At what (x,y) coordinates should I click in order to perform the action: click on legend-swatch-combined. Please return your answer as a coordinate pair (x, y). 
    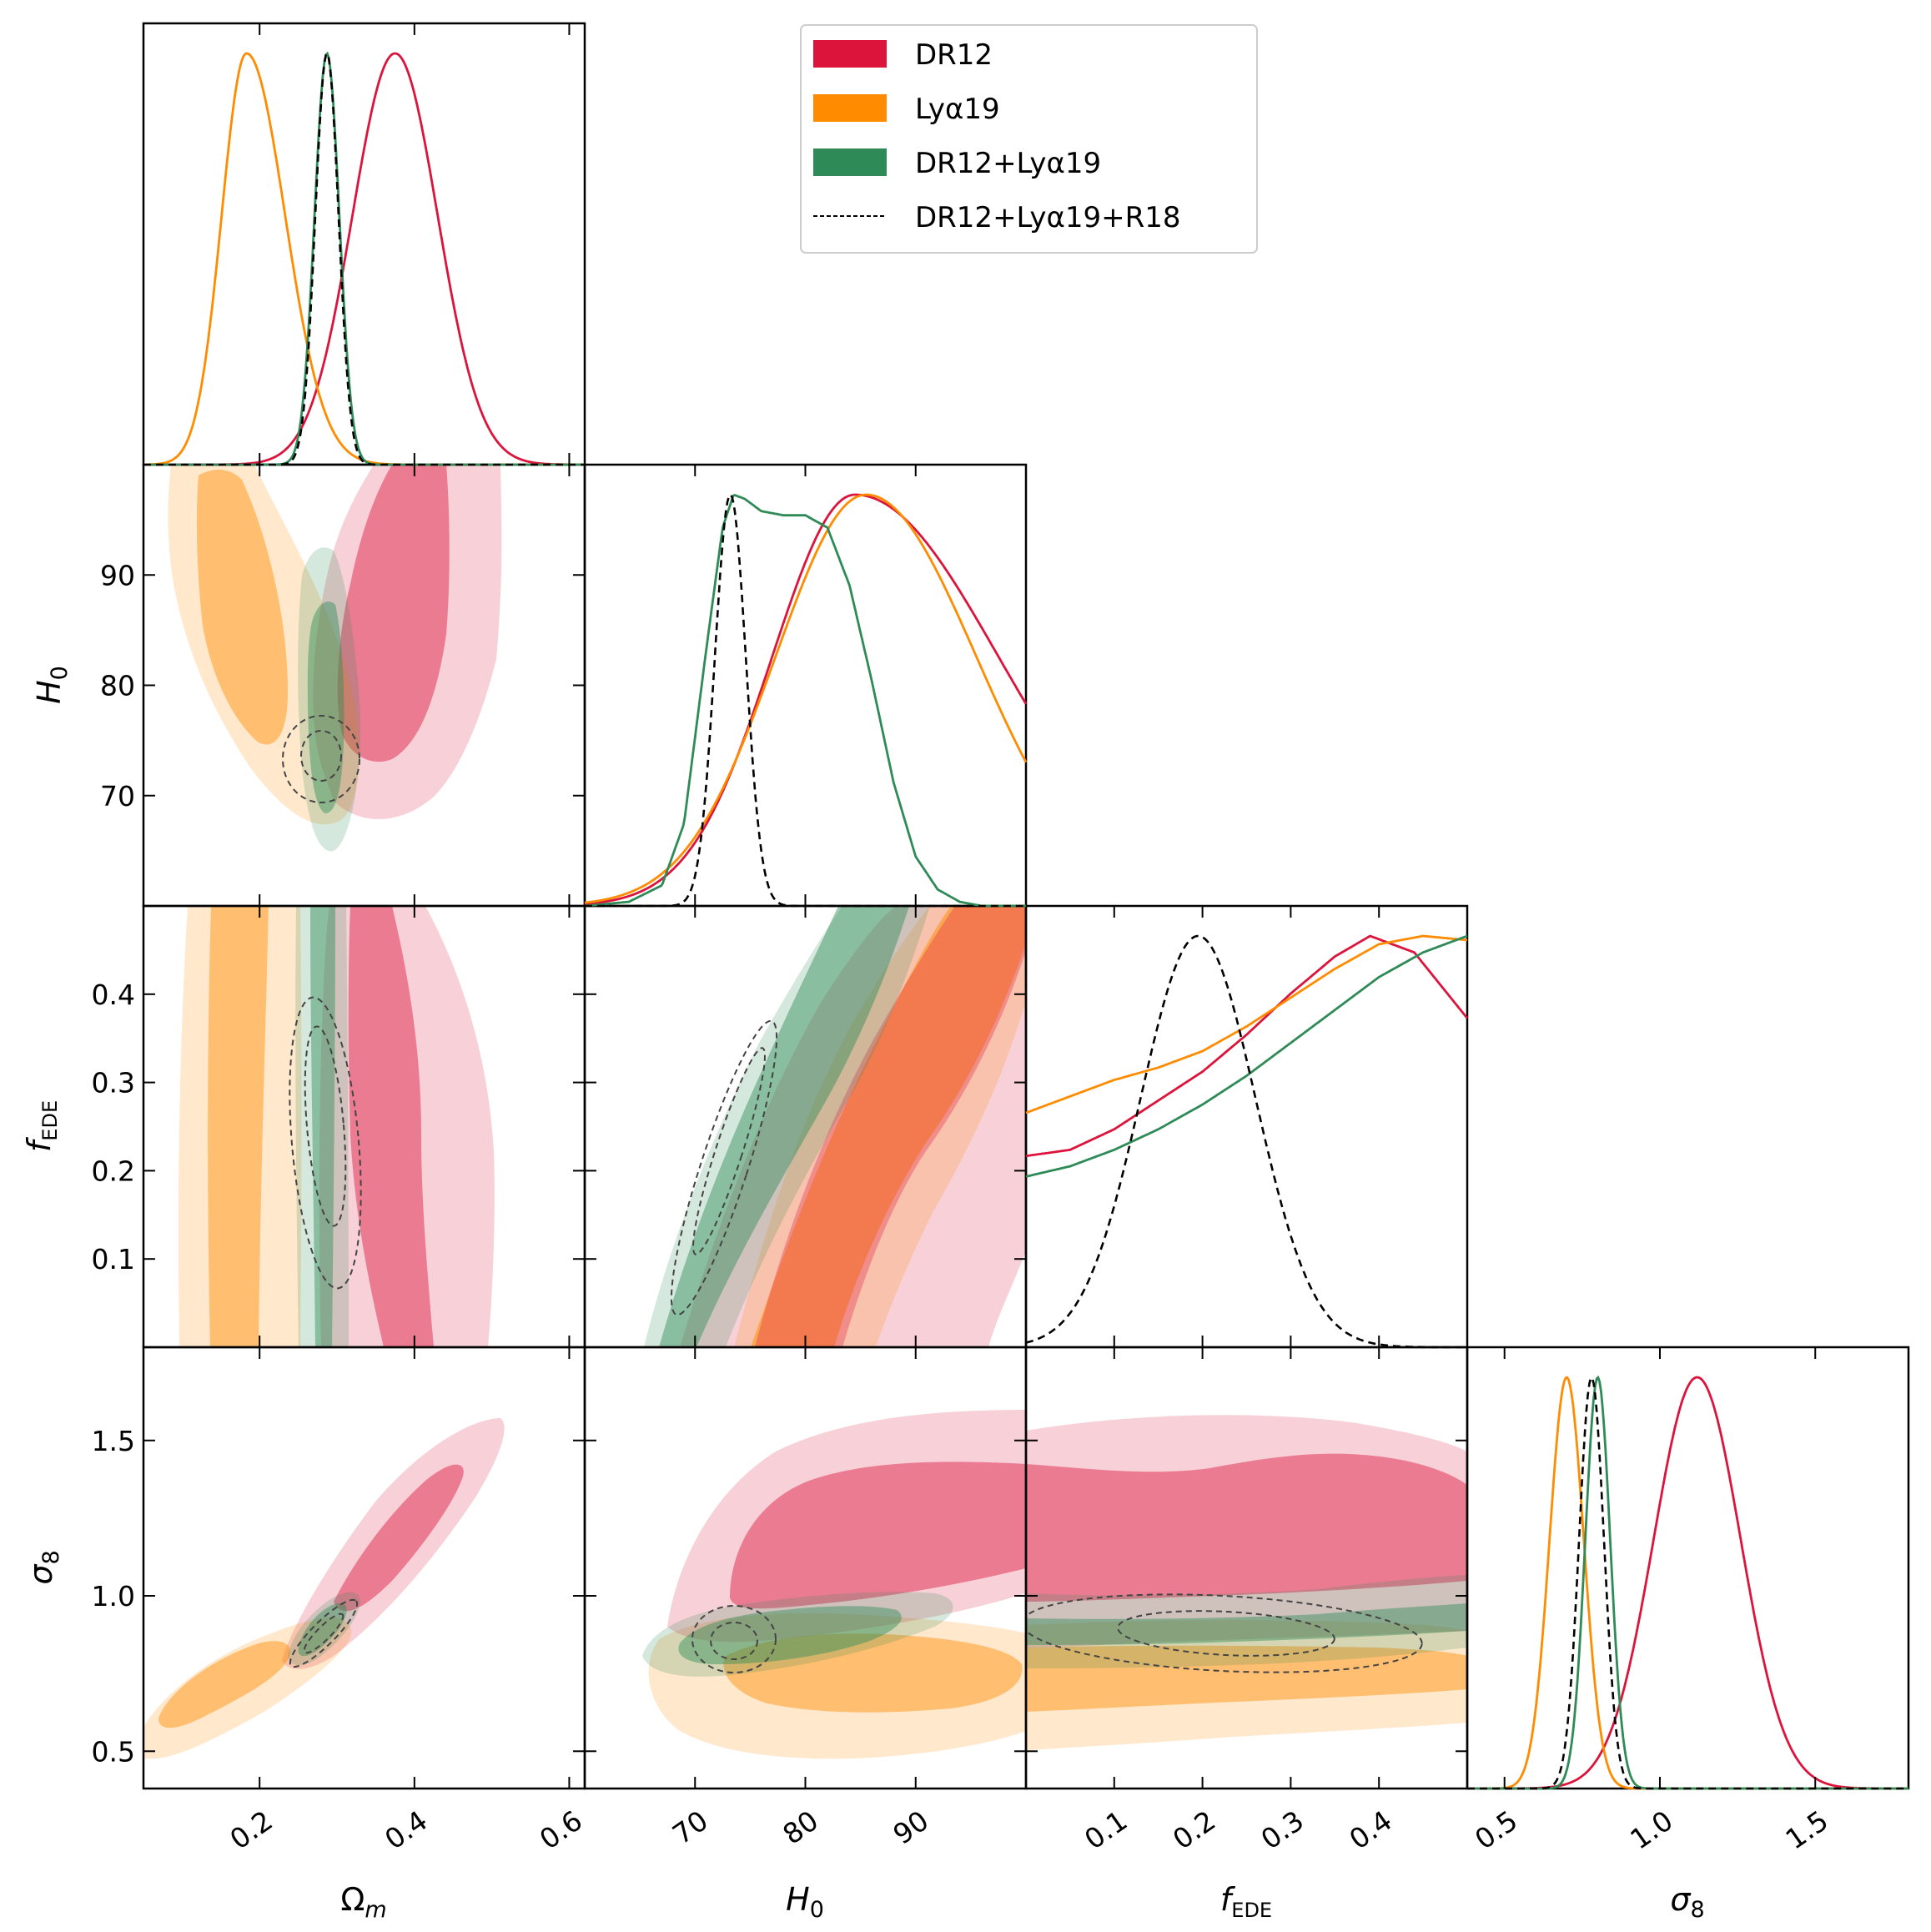
    Looking at the image, I should click on (850, 162).